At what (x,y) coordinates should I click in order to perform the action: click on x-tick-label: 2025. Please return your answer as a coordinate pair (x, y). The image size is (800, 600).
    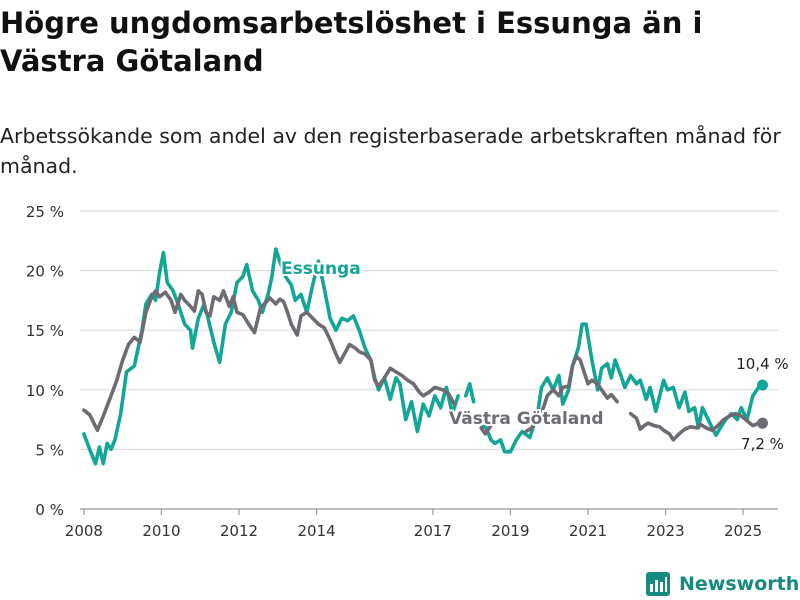
    Looking at the image, I should click on (743, 531).